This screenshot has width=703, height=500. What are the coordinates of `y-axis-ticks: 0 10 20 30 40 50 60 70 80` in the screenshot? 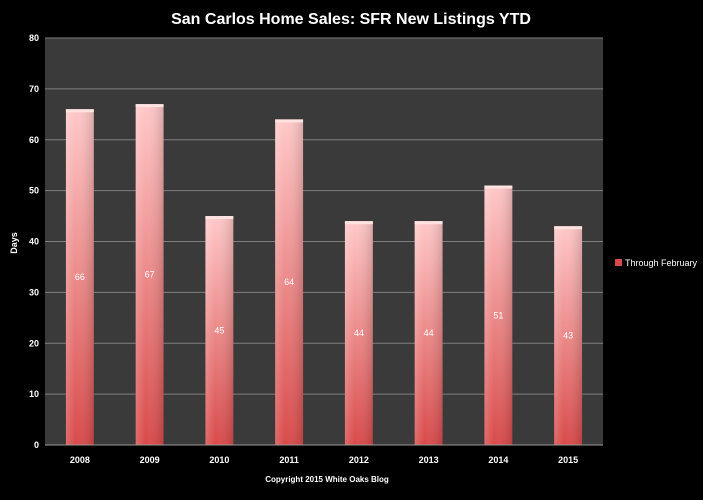 It's located at (34, 241).